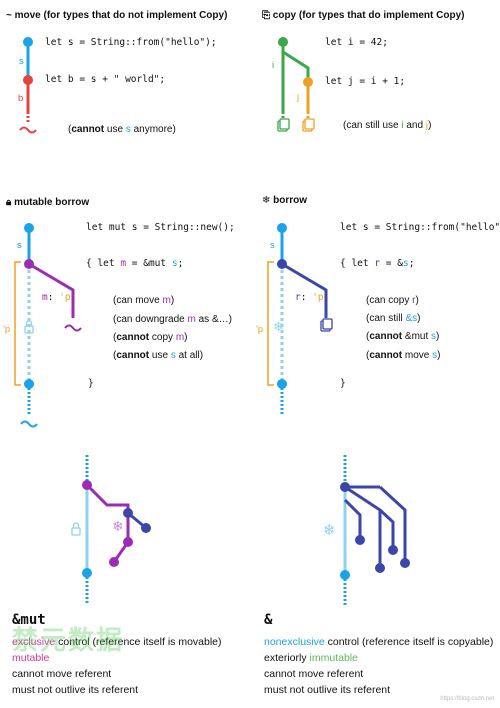  What do you see at coordinates (309, 297) in the screenshot?
I see `borrow-r-type: r: 'p` at bounding box center [309, 297].